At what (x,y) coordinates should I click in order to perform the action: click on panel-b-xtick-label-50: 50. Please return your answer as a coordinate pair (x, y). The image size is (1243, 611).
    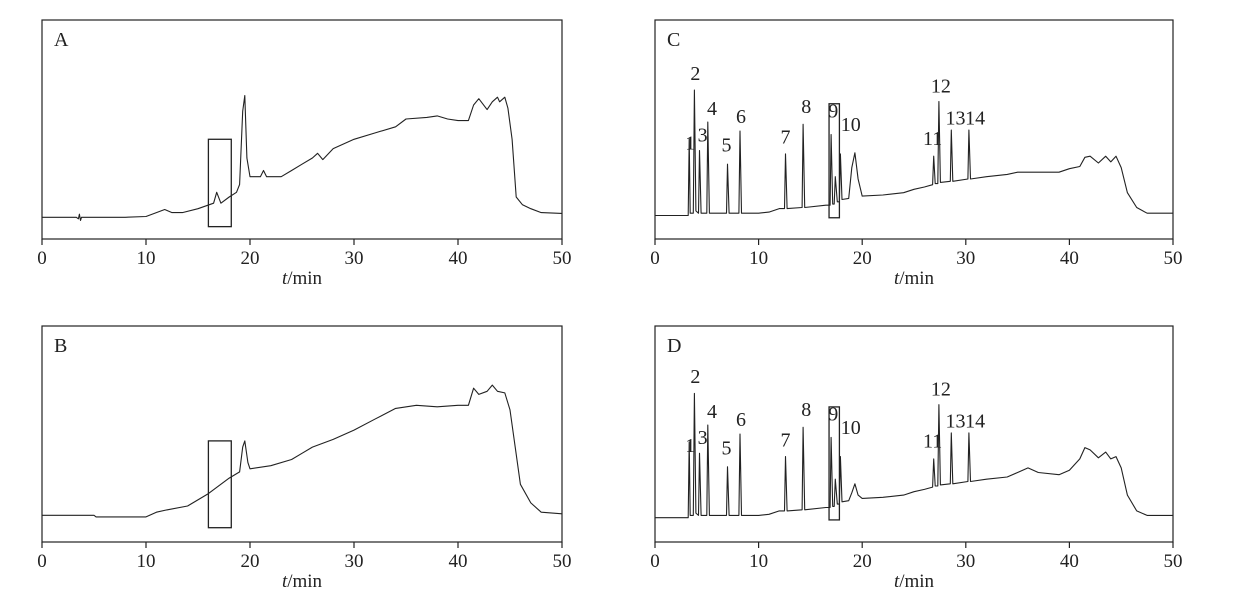
    Looking at the image, I should click on (562, 561).